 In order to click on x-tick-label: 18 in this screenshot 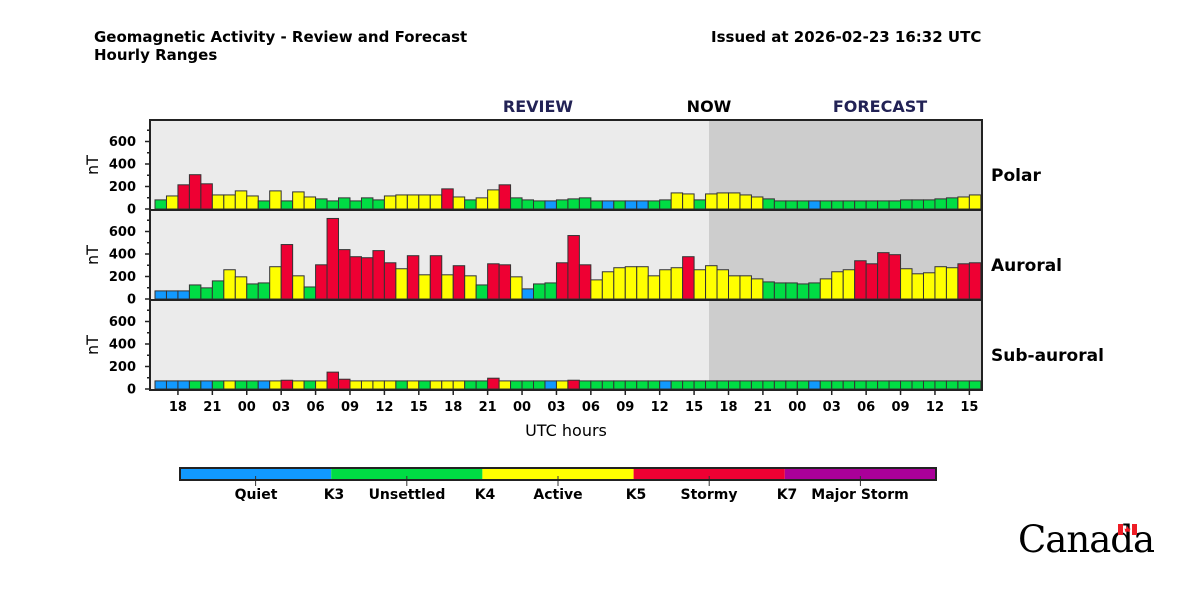, I will do `click(178, 407)`.